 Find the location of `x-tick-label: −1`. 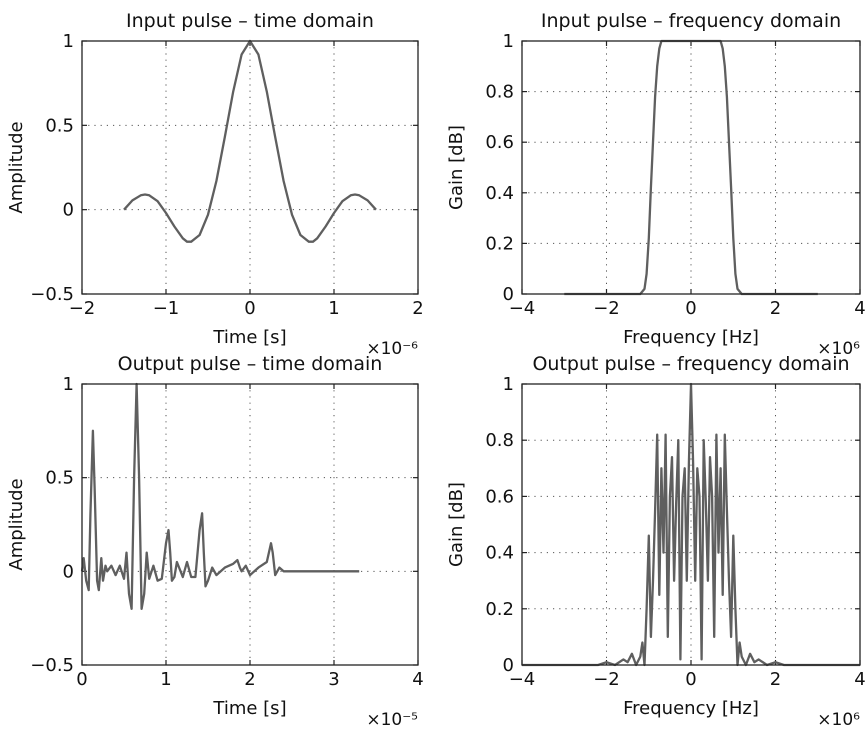

x-tick-label: −1 is located at coordinates (166, 308).